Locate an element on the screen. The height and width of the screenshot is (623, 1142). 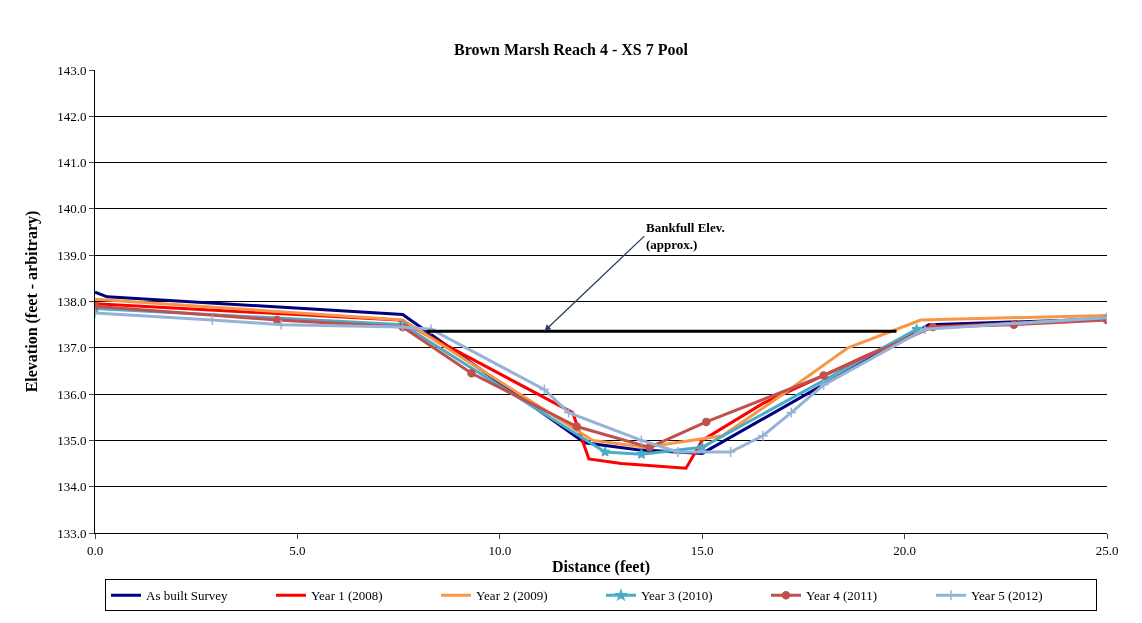
y-tick-label: 139.0 is located at coordinates (72, 255).